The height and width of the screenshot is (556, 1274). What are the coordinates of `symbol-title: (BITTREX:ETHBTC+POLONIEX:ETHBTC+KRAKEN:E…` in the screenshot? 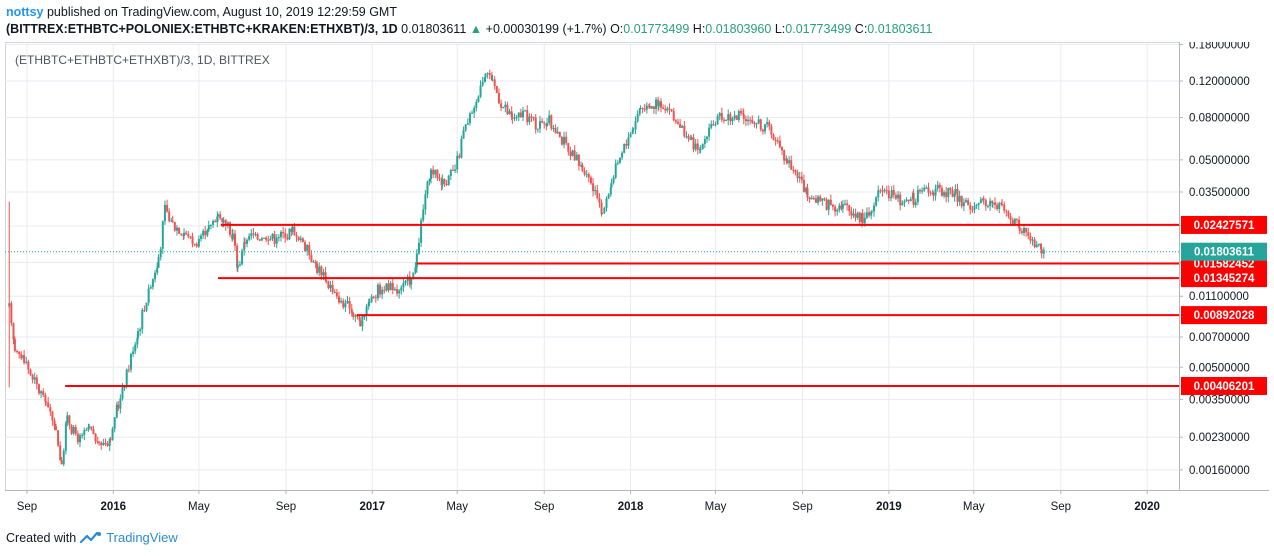 It's located at (202, 29).